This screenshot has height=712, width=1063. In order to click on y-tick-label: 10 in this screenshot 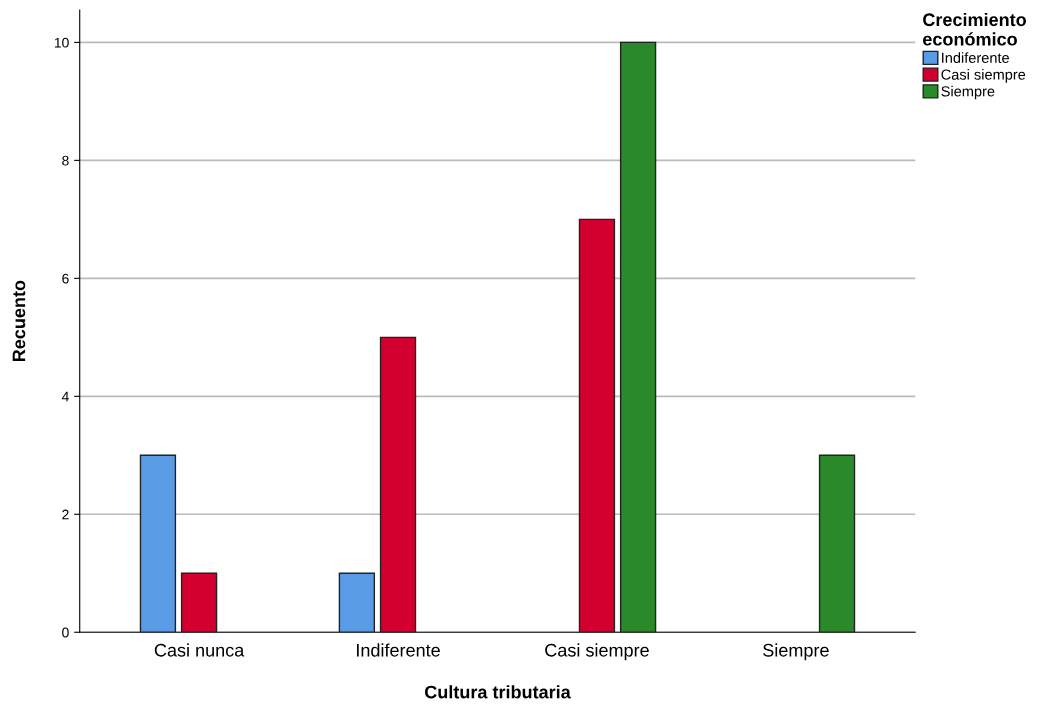, I will do `click(61, 42)`.